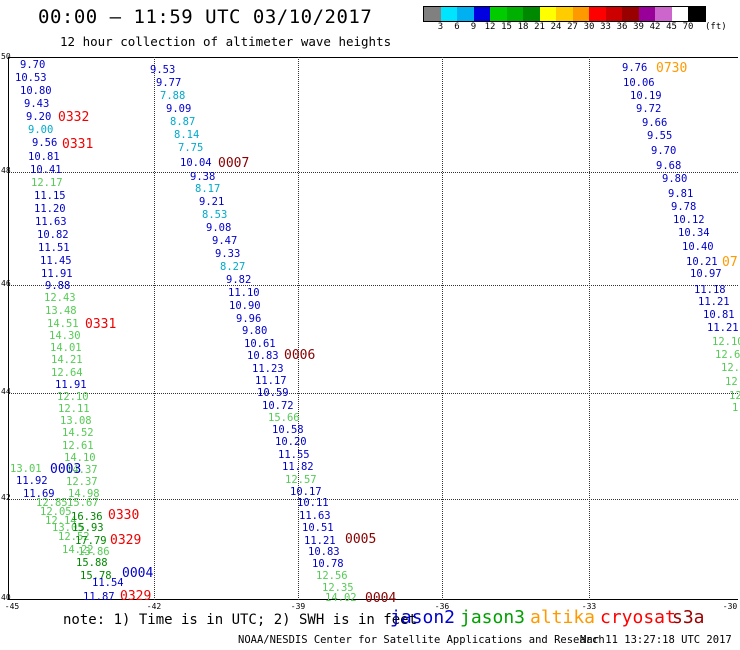 The image size is (740, 650). What do you see at coordinates (187, 135) in the screenshot?
I see `swh-value: 8.14` at bounding box center [187, 135].